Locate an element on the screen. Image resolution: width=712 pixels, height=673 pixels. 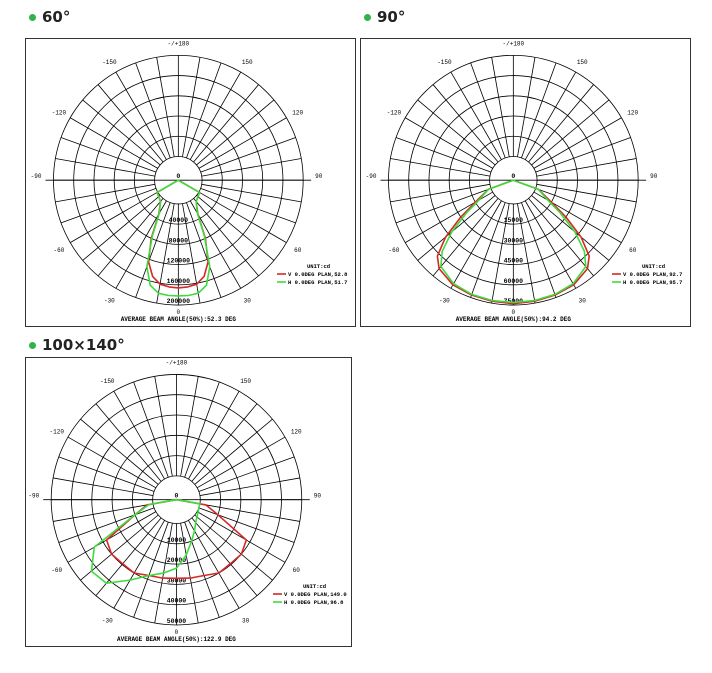
radial-tick-label: 160000 is located at coordinates (179, 281).